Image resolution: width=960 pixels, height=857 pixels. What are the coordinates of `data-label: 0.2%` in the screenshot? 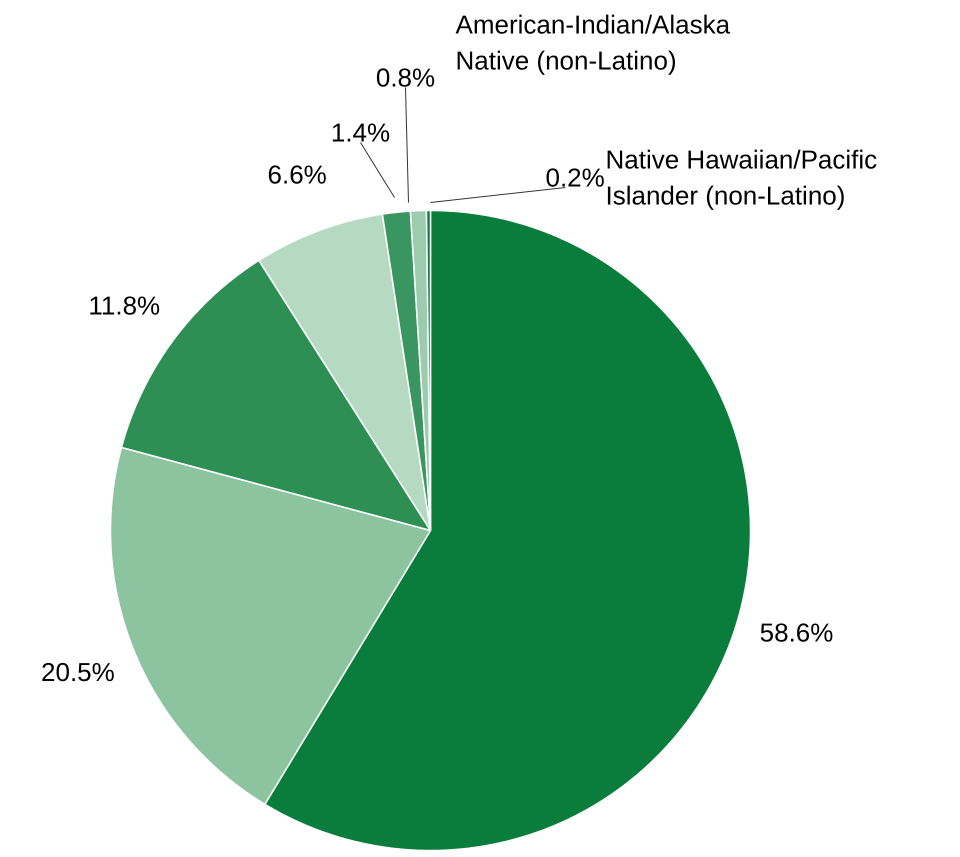 It's located at (575, 177).